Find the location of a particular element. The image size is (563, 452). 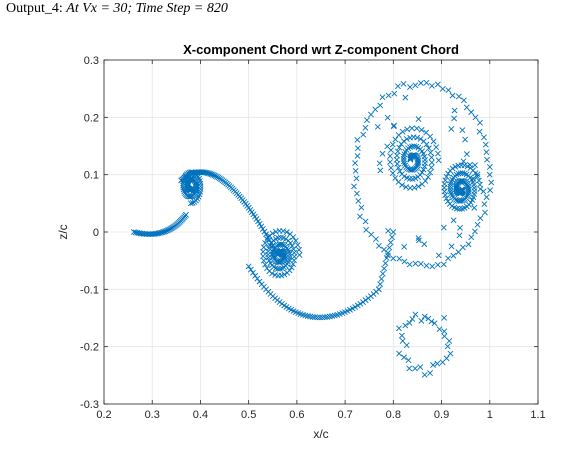

y-tick-label: -0.2 is located at coordinates (89, 348).